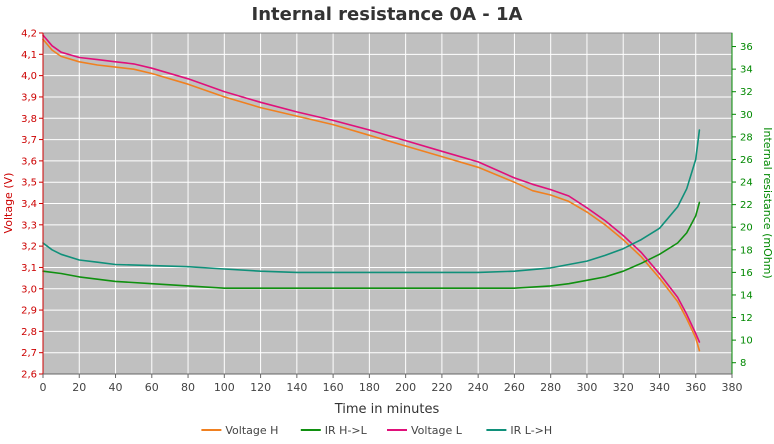 The width and height of the screenshot is (774, 444). What do you see at coordinates (387, 14) in the screenshot?
I see `chart-title: Internal resistance 0A - 1A` at bounding box center [387, 14].